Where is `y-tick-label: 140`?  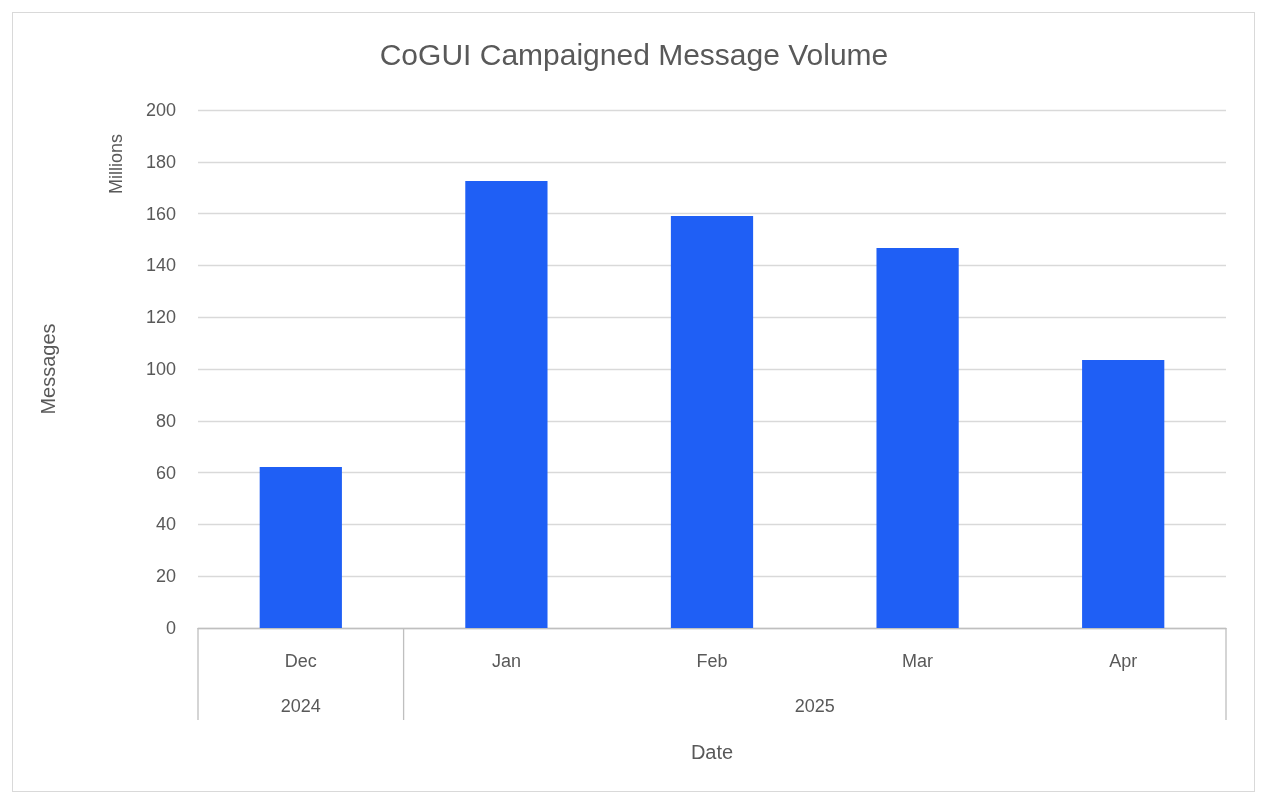 y-tick-label: 140 is located at coordinates (160, 265).